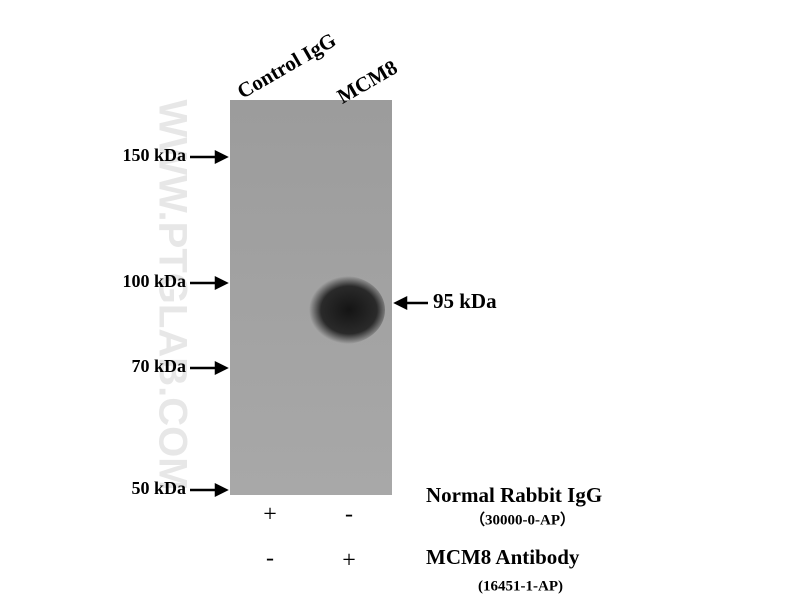 Image resolution: width=800 pixels, height=600 pixels. Describe the element at coordinates (154, 155) in the screenshot. I see `marker-label: 150 kDa` at that location.